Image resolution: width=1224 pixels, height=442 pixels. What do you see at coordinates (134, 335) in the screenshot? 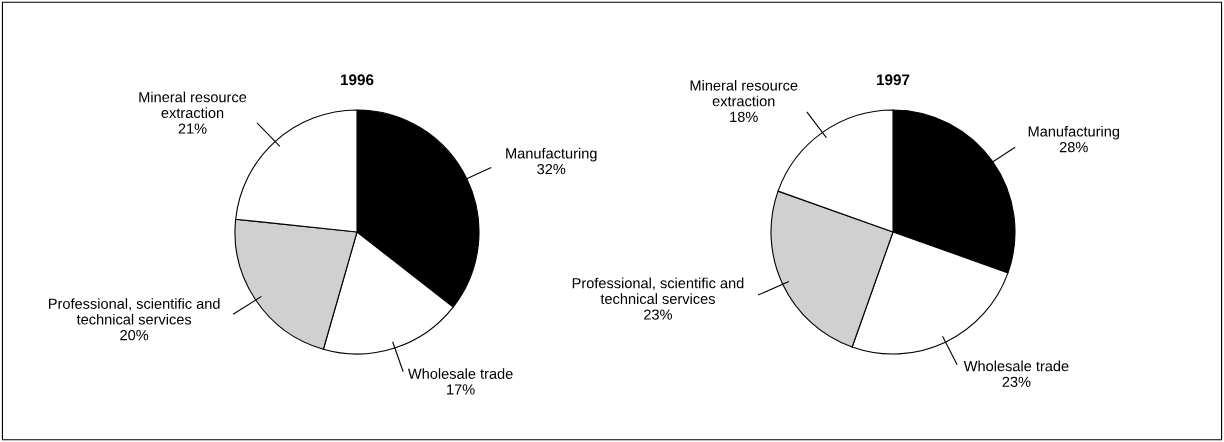
I see `data-label: 20%` at bounding box center [134, 335].